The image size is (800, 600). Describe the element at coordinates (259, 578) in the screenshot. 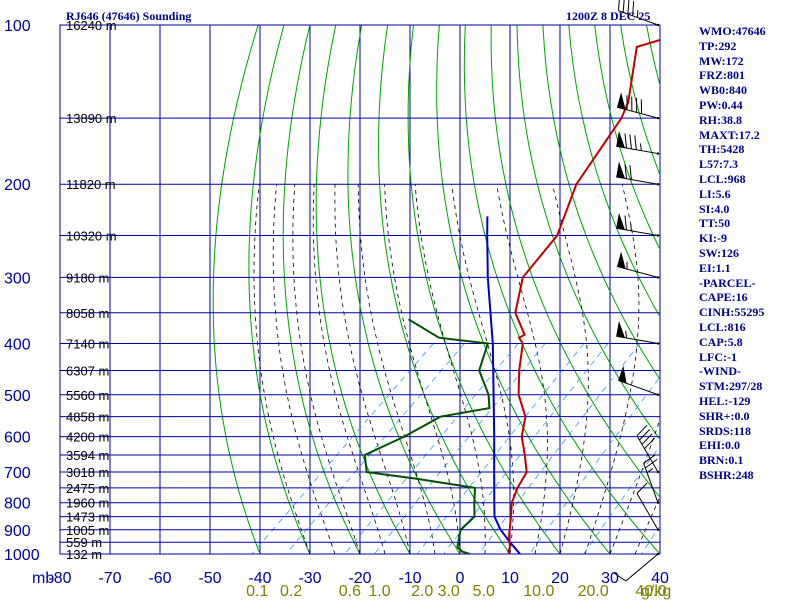

I see `temperature-tick-label: -40` at that location.